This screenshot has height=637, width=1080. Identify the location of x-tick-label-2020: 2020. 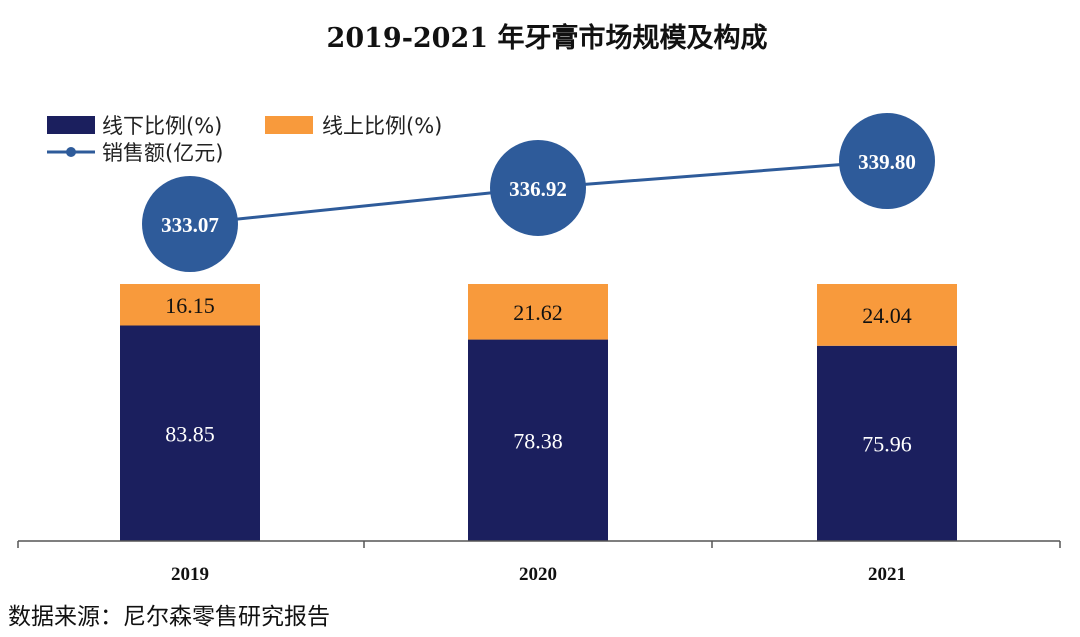
(538, 574).